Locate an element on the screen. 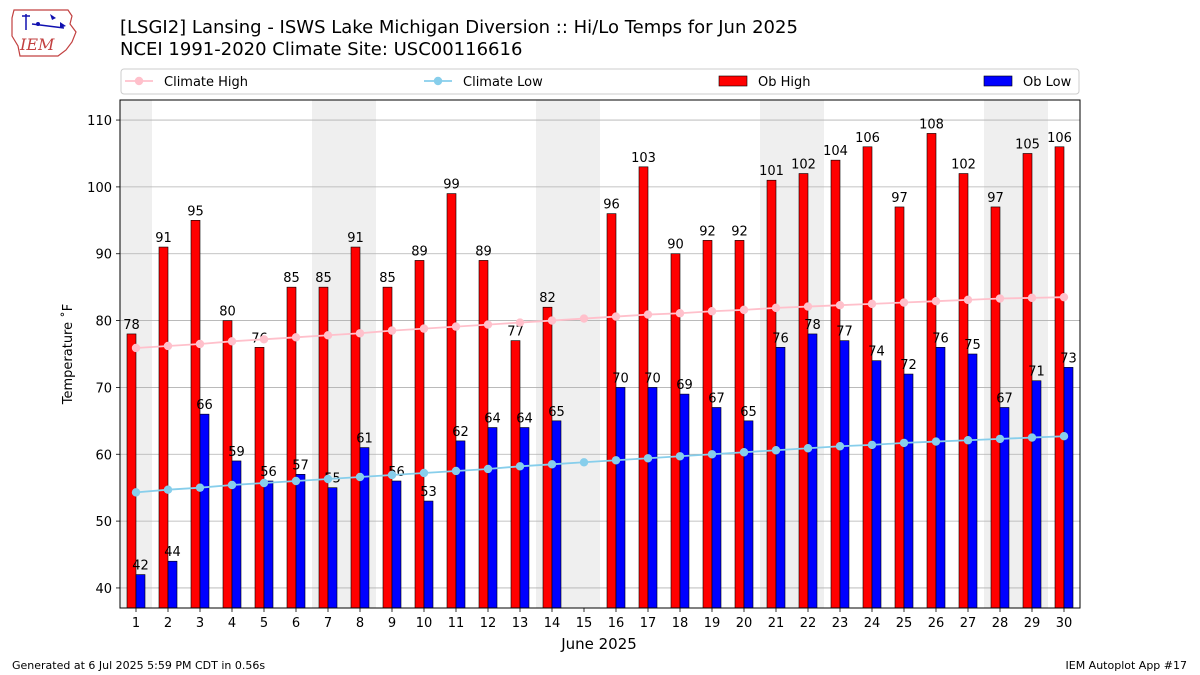  x-tick-label: 30 is located at coordinates (1064, 623).